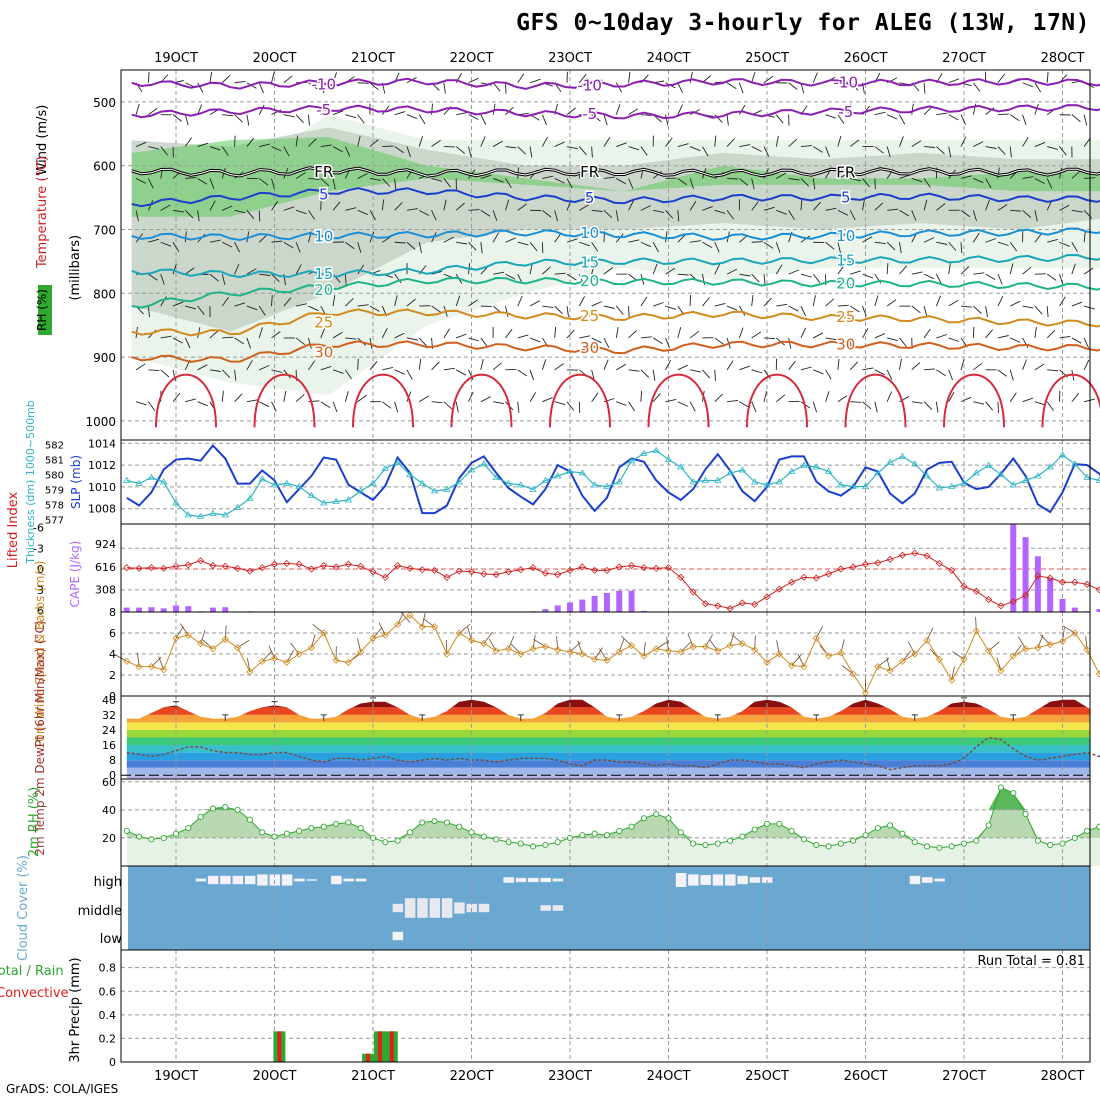 The image size is (1100, 1104). I want to click on date-tick-bottom: 23OCT, so click(570, 1076).